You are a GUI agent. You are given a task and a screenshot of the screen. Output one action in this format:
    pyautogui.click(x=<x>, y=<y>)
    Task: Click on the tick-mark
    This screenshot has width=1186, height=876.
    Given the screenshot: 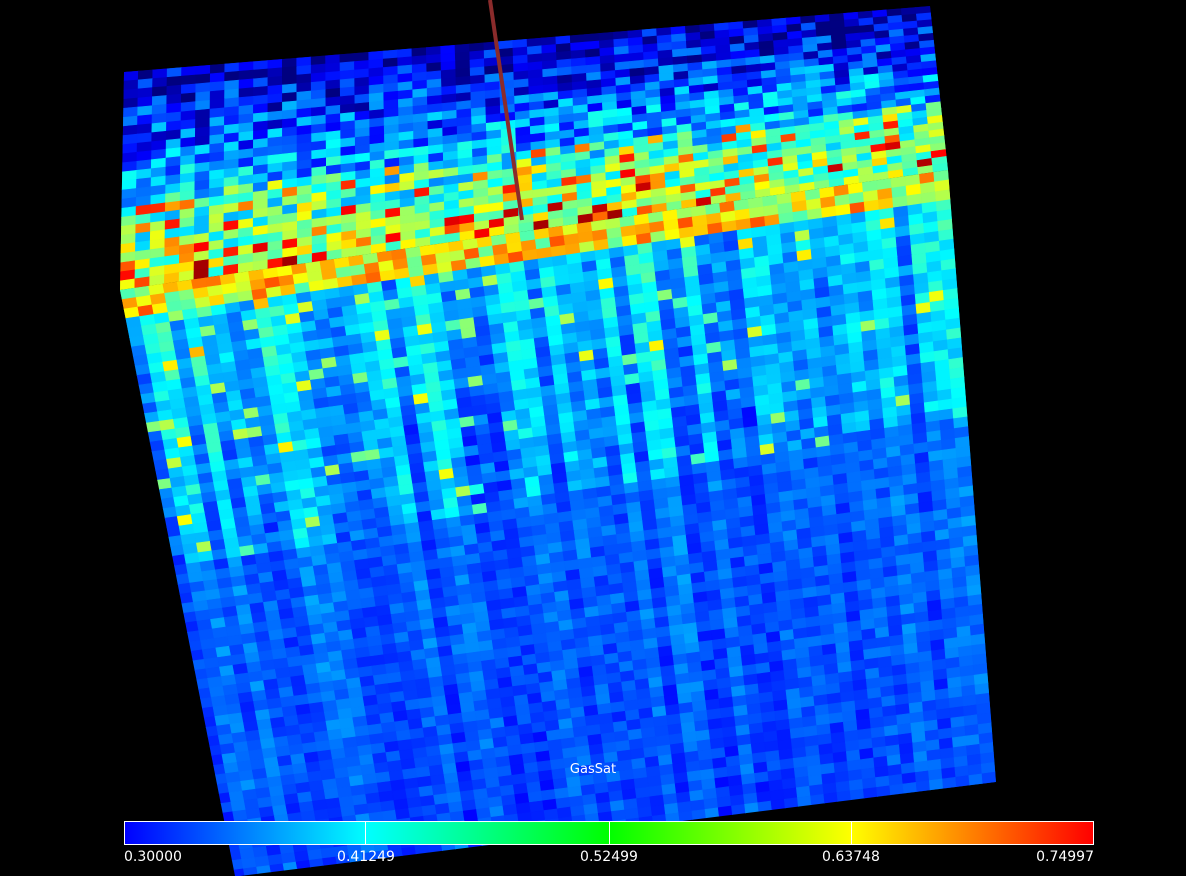 What is the action you would take?
    pyautogui.click(x=366, y=833)
    